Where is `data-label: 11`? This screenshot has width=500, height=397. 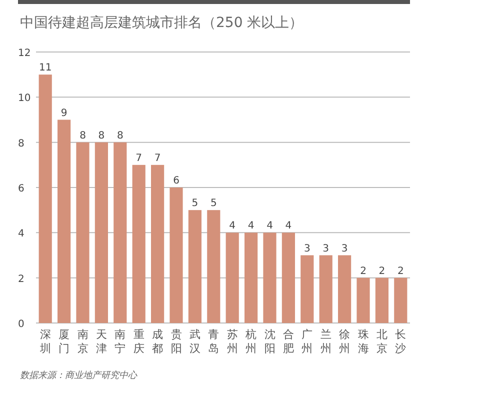 data-label: 11 is located at coordinates (45, 68).